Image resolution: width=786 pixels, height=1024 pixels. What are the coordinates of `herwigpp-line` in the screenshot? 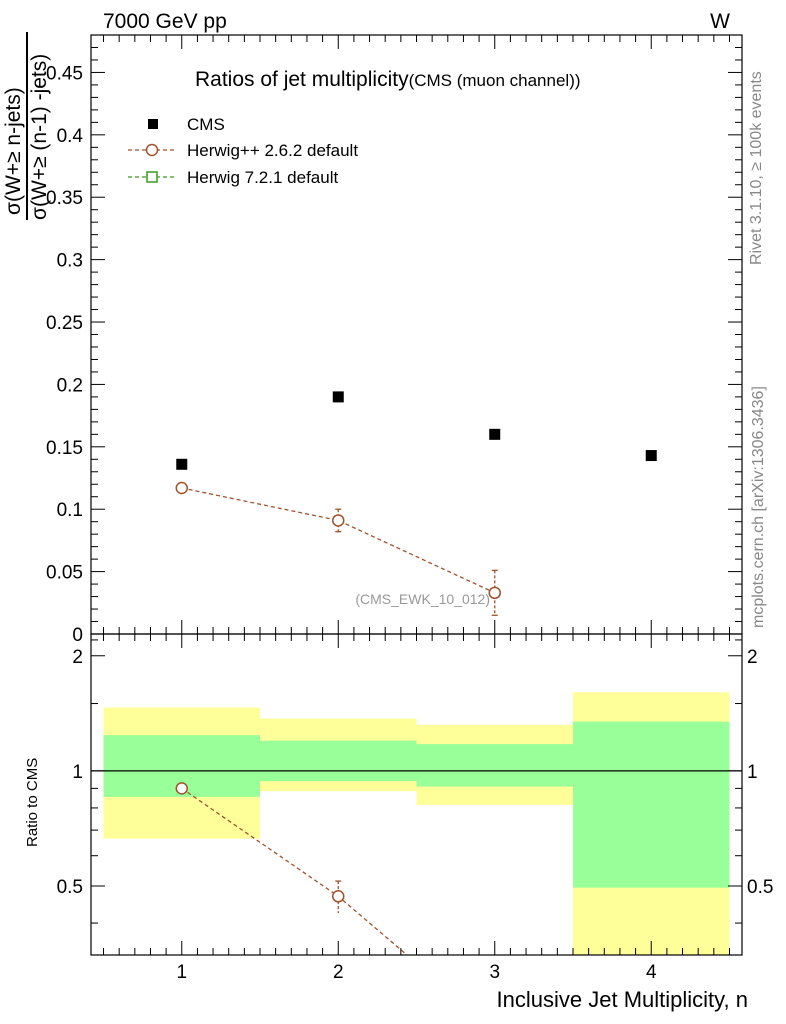 It's located at (338, 540).